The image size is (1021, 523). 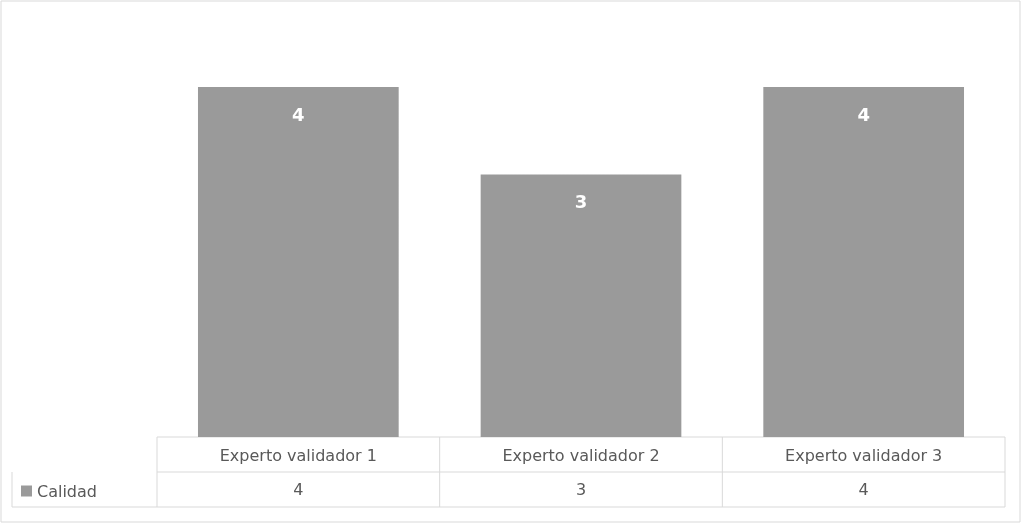 I want to click on x-tick-label: Experto validador 2, so click(x=581, y=455).